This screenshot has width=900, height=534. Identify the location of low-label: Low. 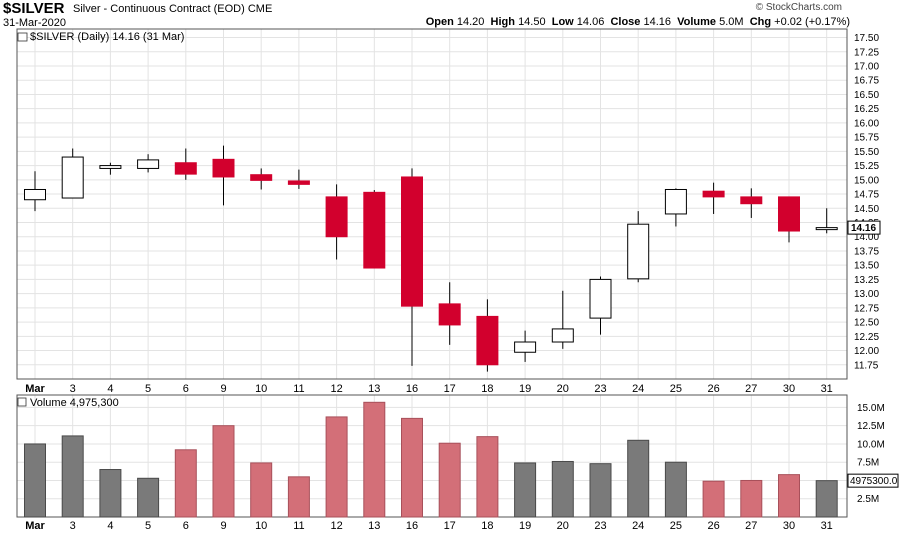
(562, 22).